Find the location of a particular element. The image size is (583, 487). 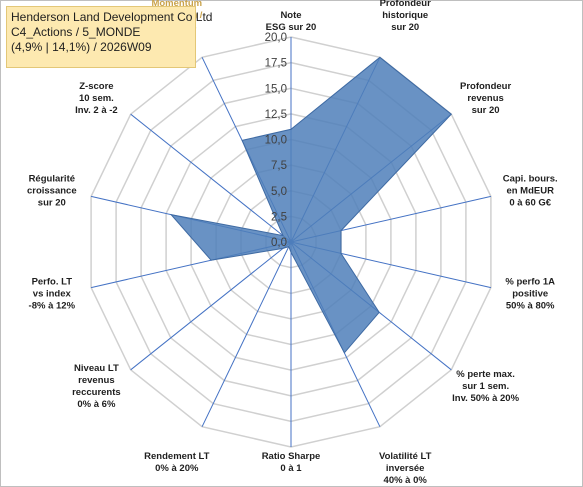

axis-label-12-line-1: 10 sem. is located at coordinates (96, 98).